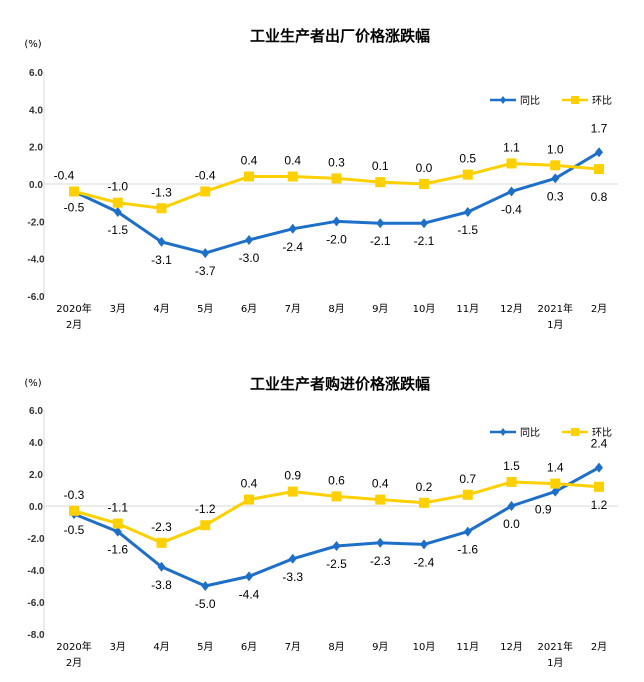  What do you see at coordinates (599, 444) in the screenshot?
I see `data-label: 2.4` at bounding box center [599, 444].